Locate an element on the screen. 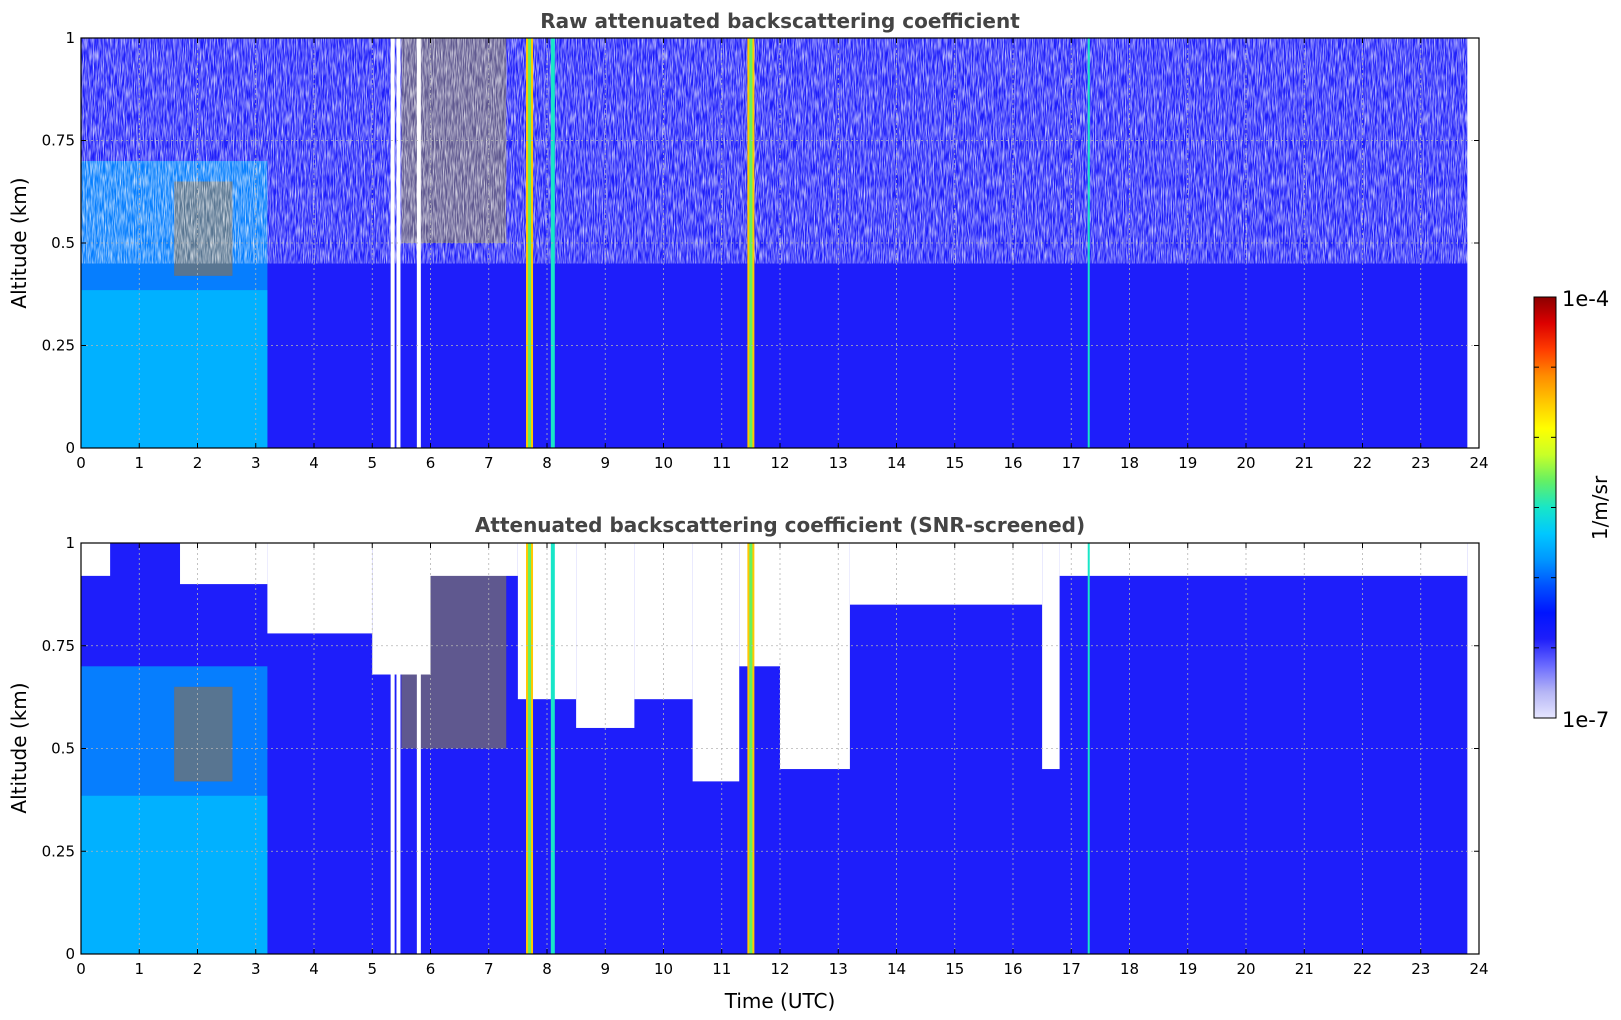 This screenshot has width=1621, height=1020. colorbar-ticks is located at coordinates (1545, 507).